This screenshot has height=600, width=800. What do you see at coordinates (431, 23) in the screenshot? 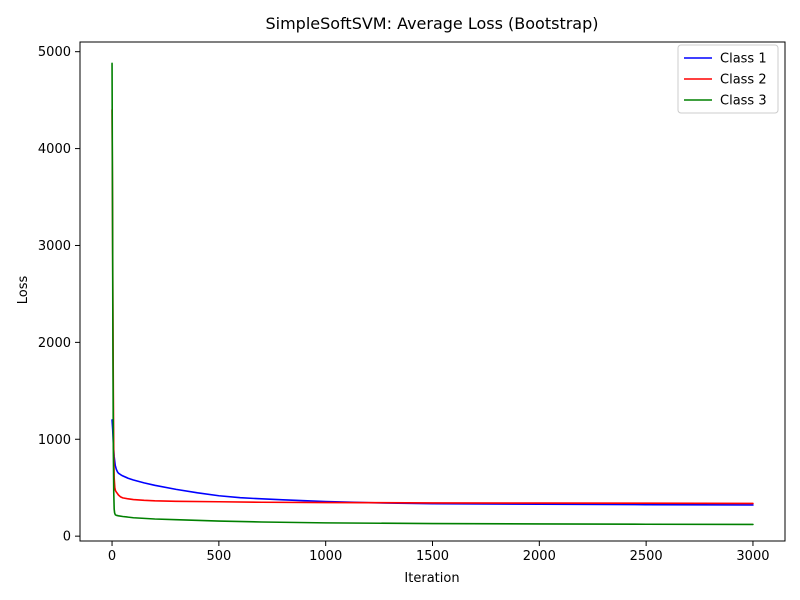
I see `chart-title: SimpleSoftSVM: Average Loss (Bootstrap)` at bounding box center [431, 23].